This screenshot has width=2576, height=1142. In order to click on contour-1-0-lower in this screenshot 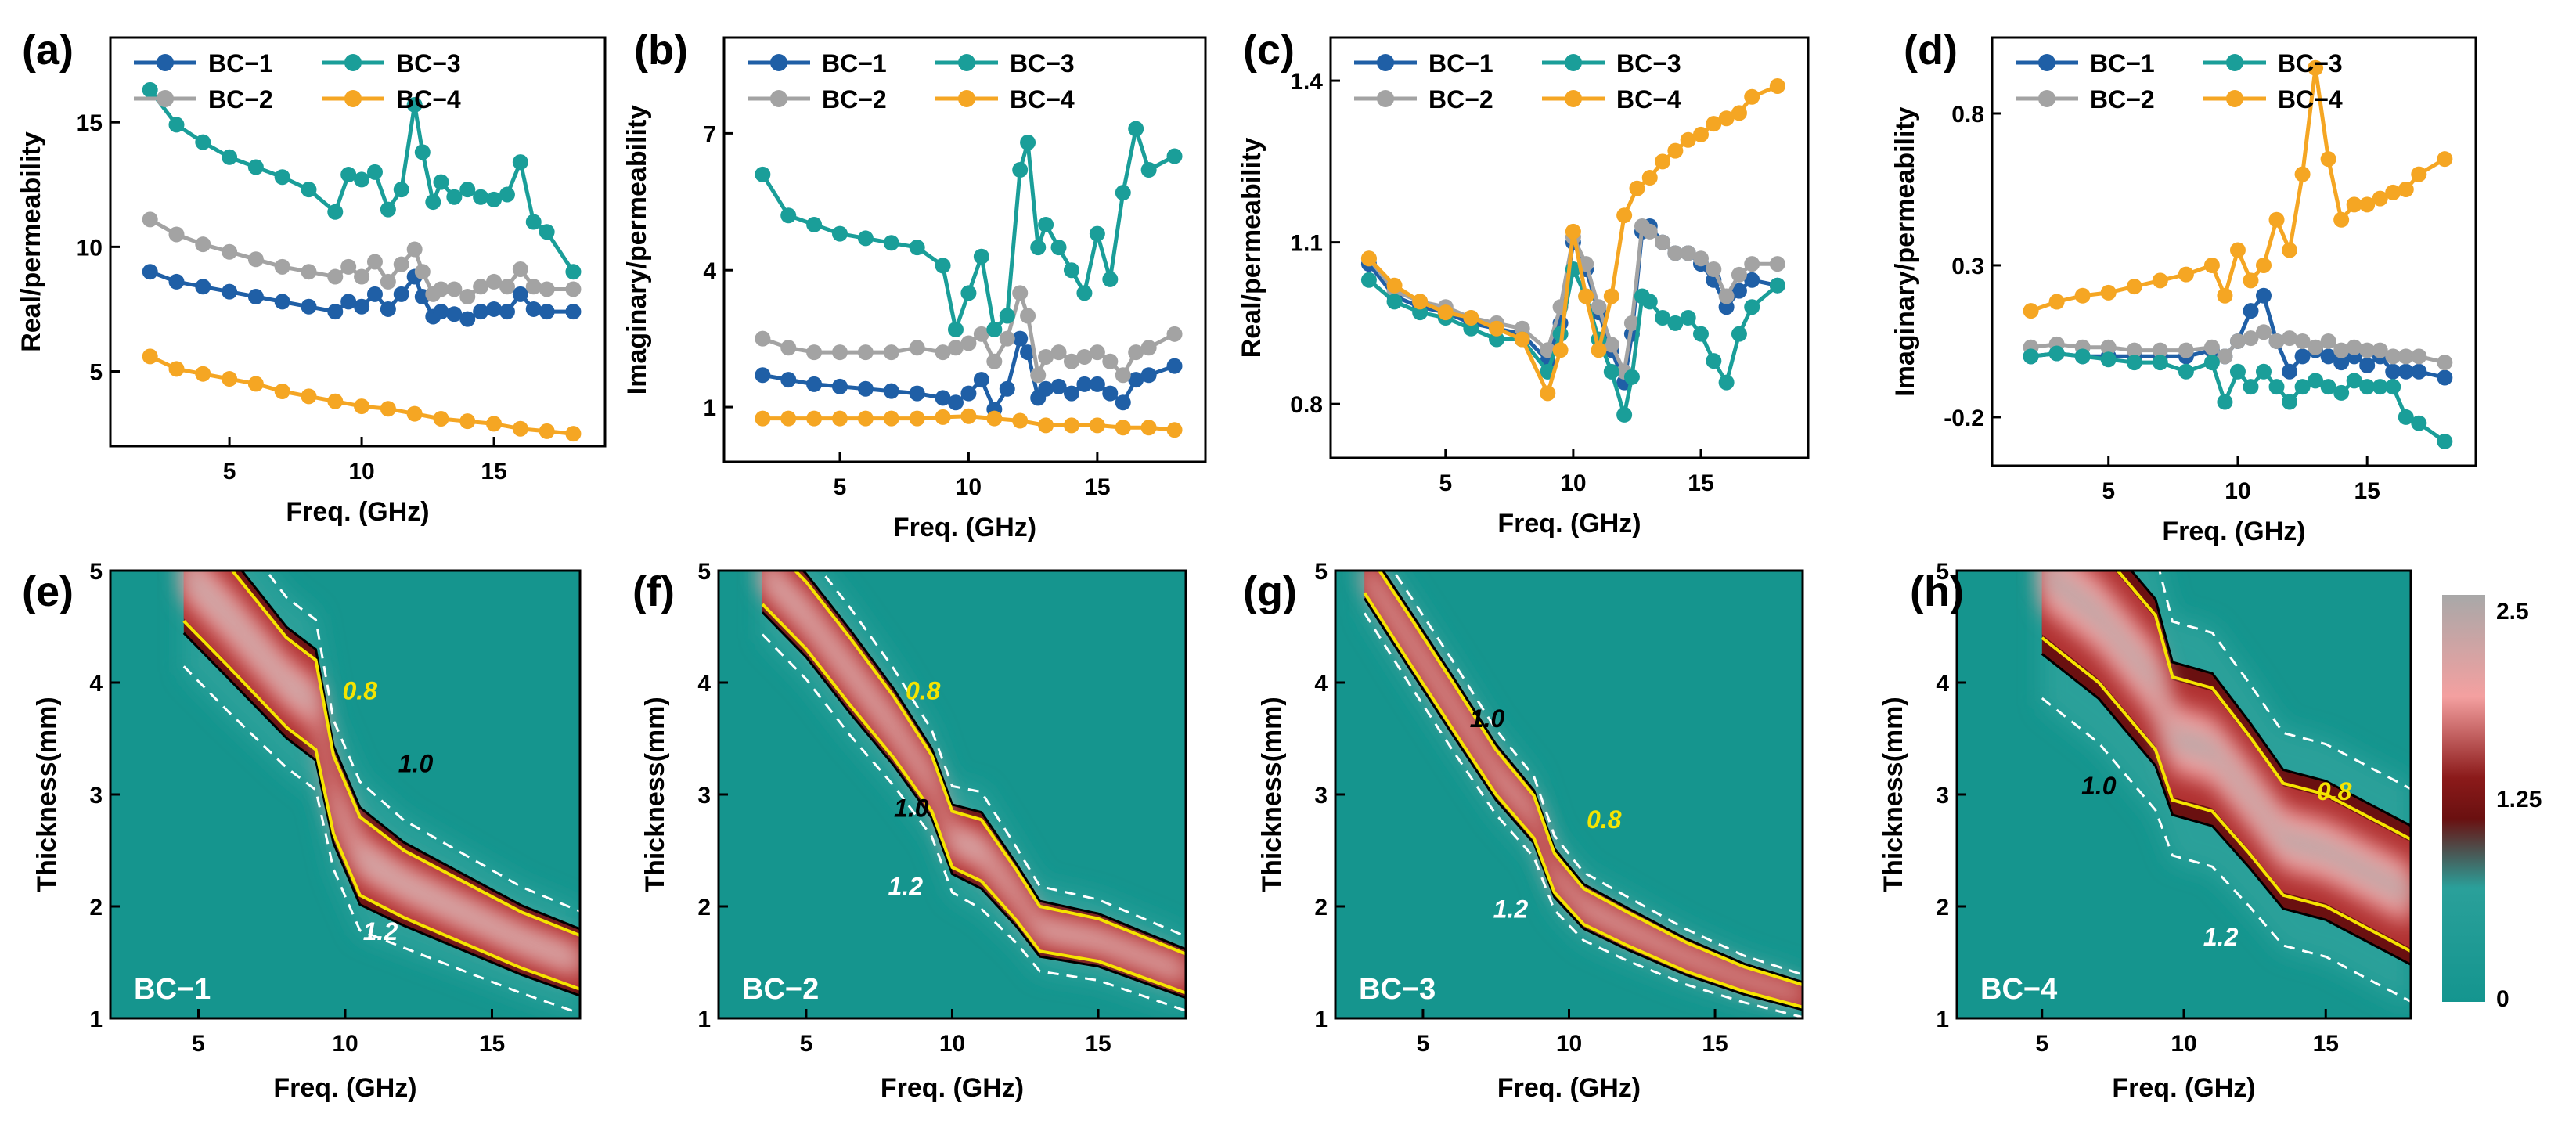, I will do `click(1583, 804)`.